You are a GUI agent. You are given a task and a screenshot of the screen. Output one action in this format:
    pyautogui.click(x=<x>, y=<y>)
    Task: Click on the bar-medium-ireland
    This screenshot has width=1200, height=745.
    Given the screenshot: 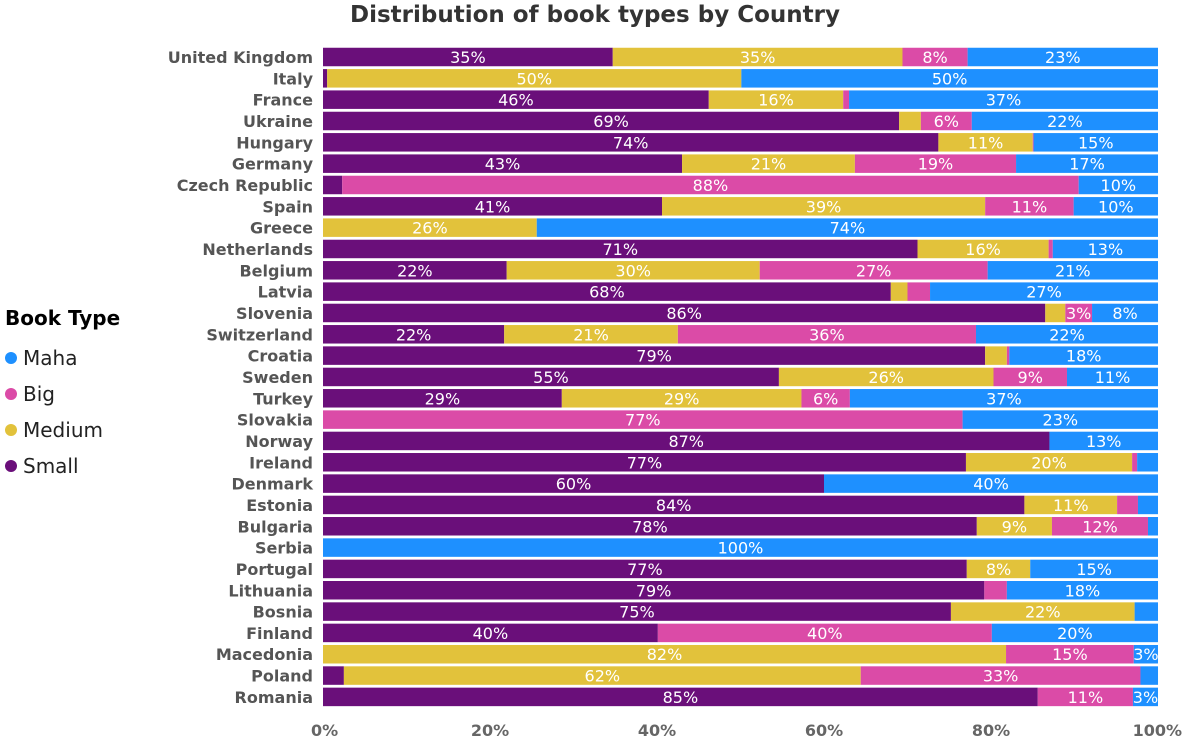 What is the action you would take?
    pyautogui.click(x=1049, y=462)
    